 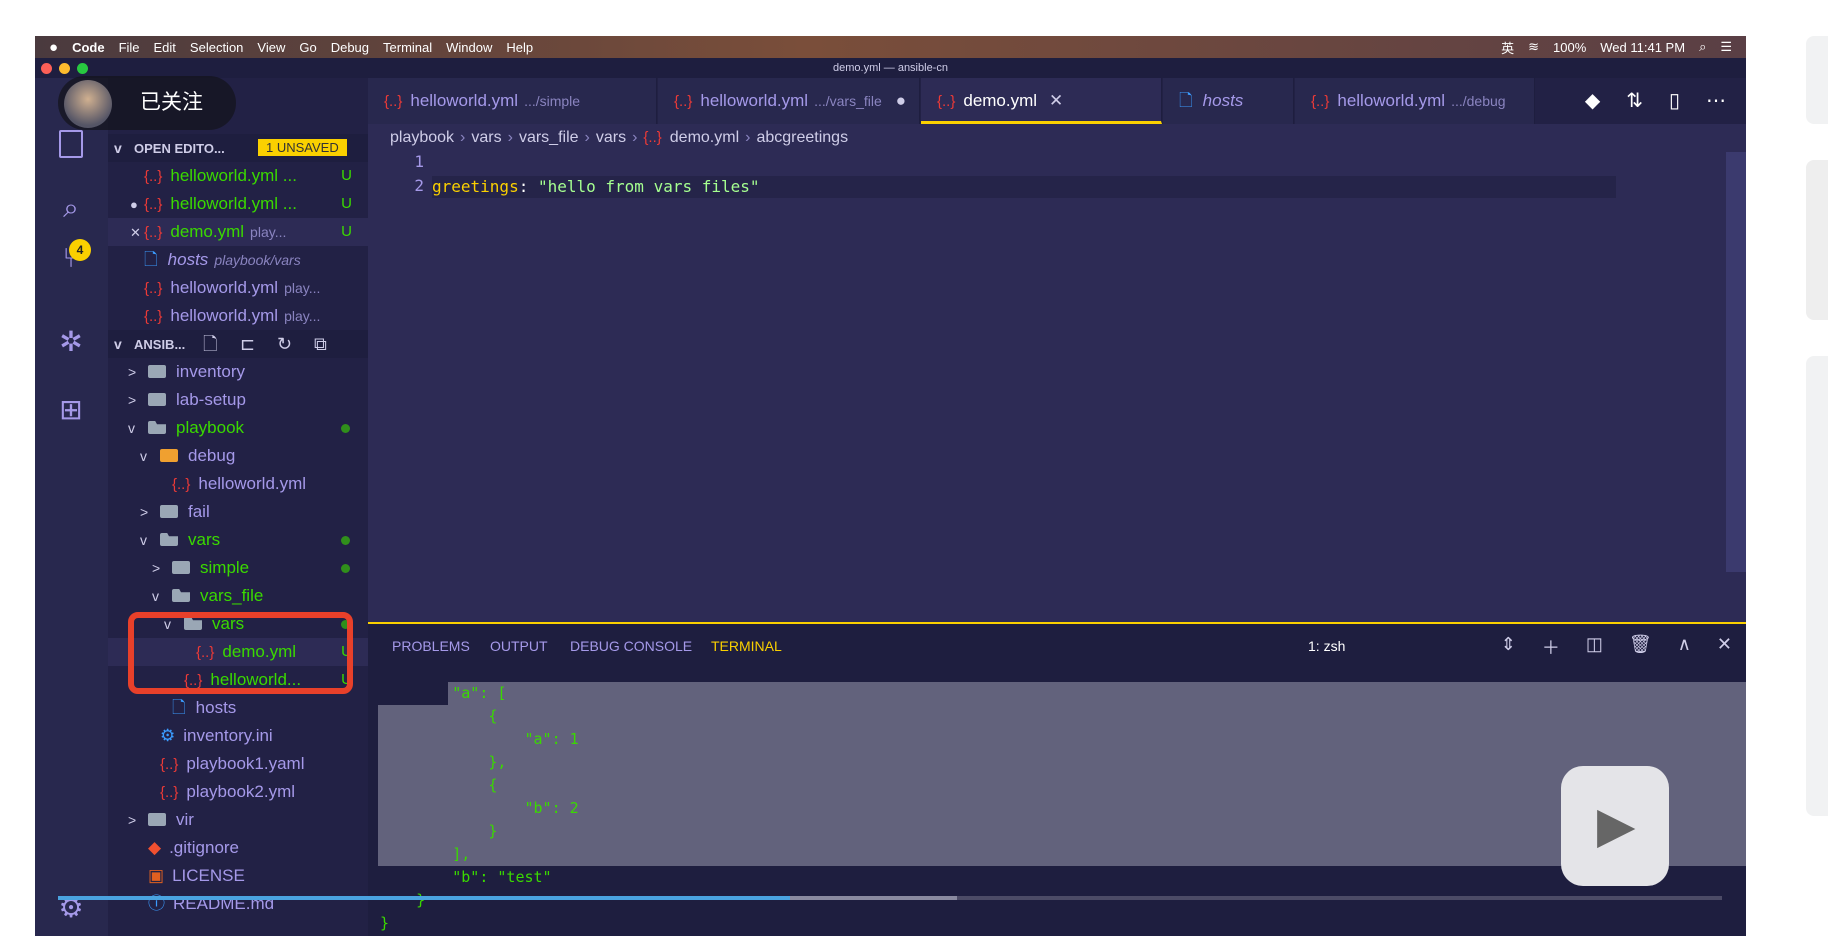 I want to click on tree-item-README-md: ⓘ README.md, so click(x=238, y=904).